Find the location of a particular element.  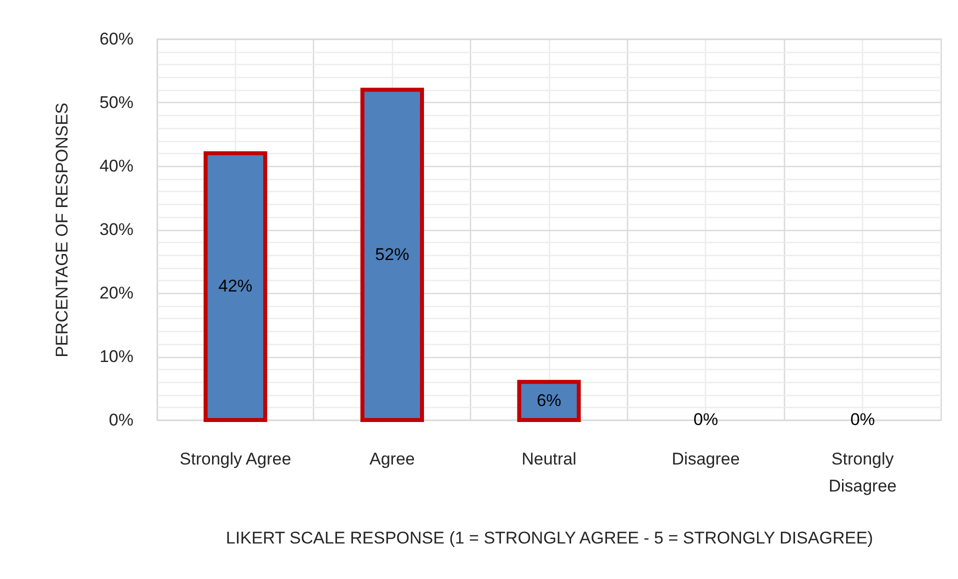

y-axis-title: PERCENTAGE OF RESPONSES is located at coordinates (62, 230).